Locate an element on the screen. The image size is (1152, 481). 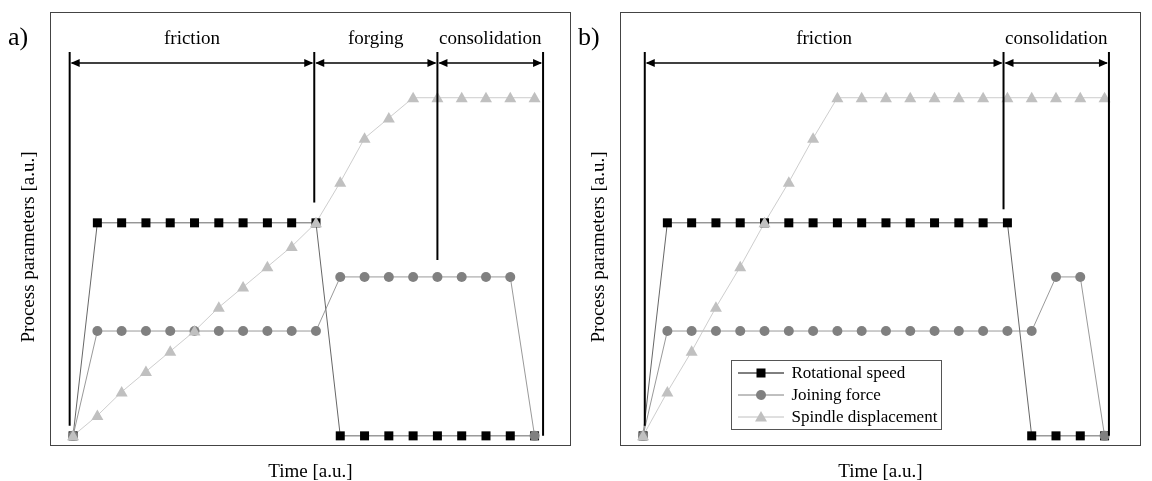
text: b) is located at coordinates (589, 37).